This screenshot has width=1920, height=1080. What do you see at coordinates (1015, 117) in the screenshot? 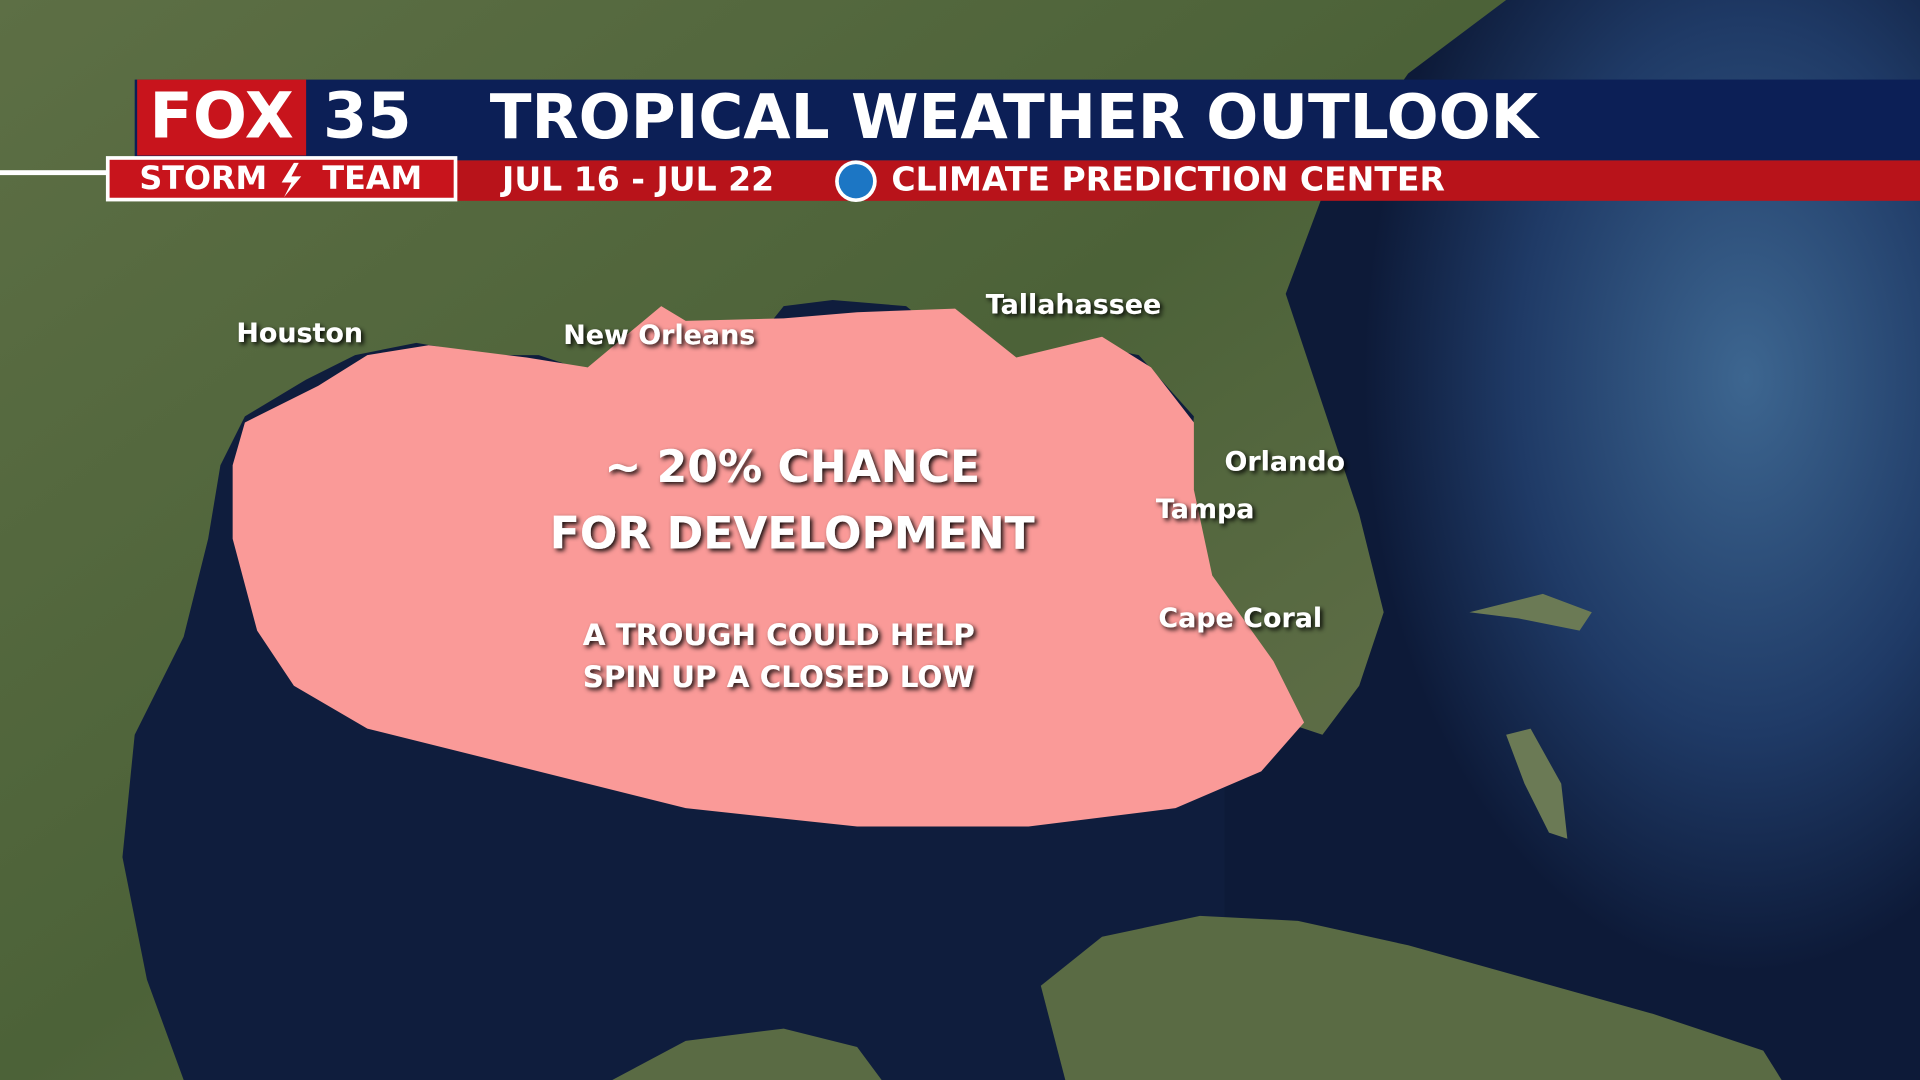
I see `title: TROPICAL WEATHER OUTLOOK` at bounding box center [1015, 117].